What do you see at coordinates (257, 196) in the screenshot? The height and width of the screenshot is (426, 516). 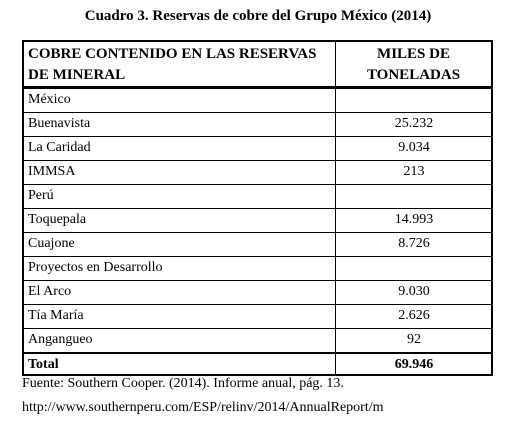 I see `table-row: Perú` at bounding box center [257, 196].